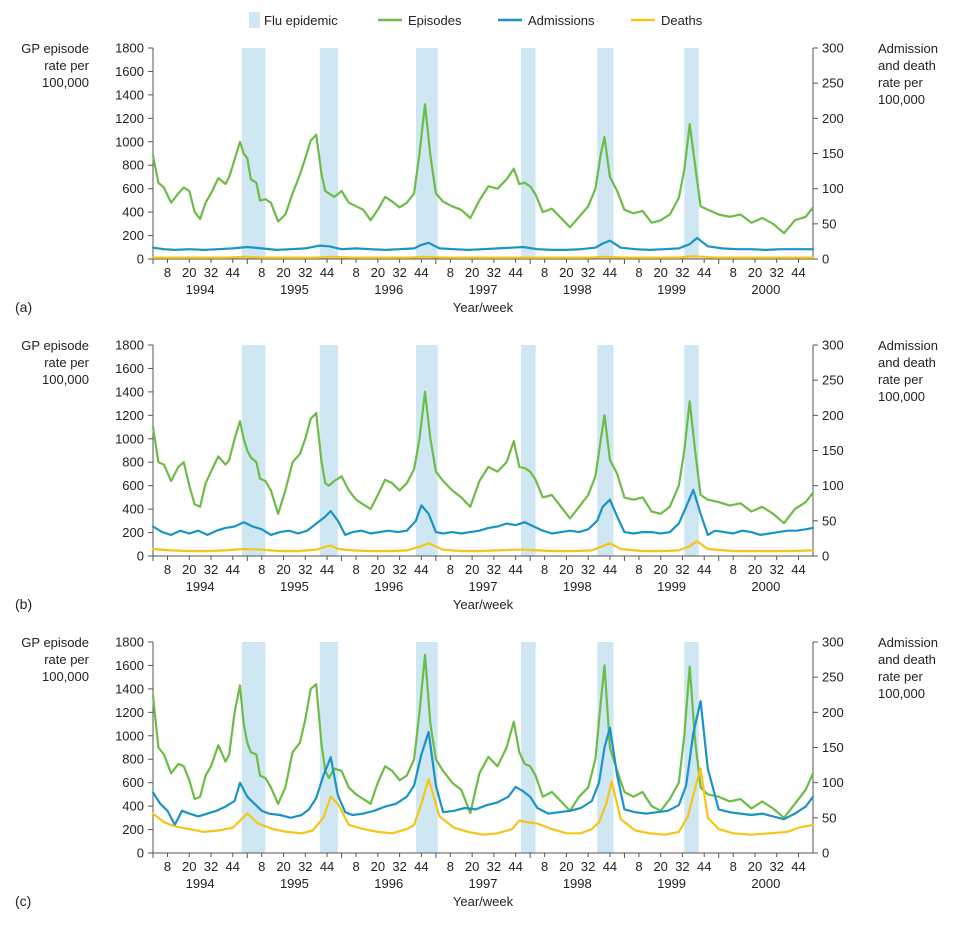 This screenshot has height=925, width=957. What do you see at coordinates (833, 712) in the screenshot?
I see `right-tick-label: 200` at bounding box center [833, 712].